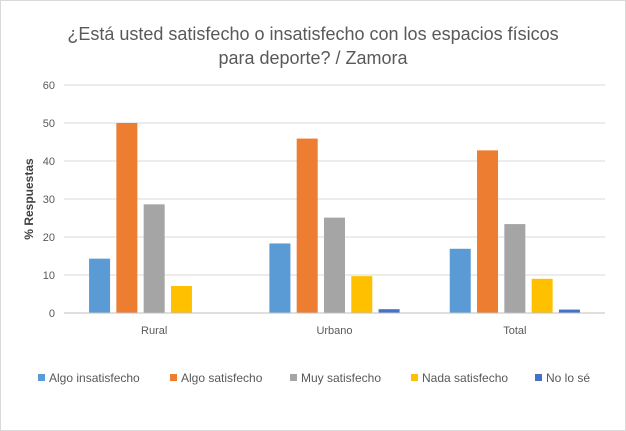  What do you see at coordinates (514, 331) in the screenshot?
I see `x-tick-label: Total` at bounding box center [514, 331].